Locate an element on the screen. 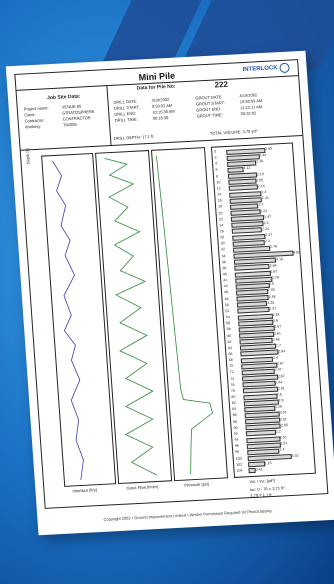 This screenshot has width=334, height=584. bar-row-depth: 42 is located at coordinates (225, 280).